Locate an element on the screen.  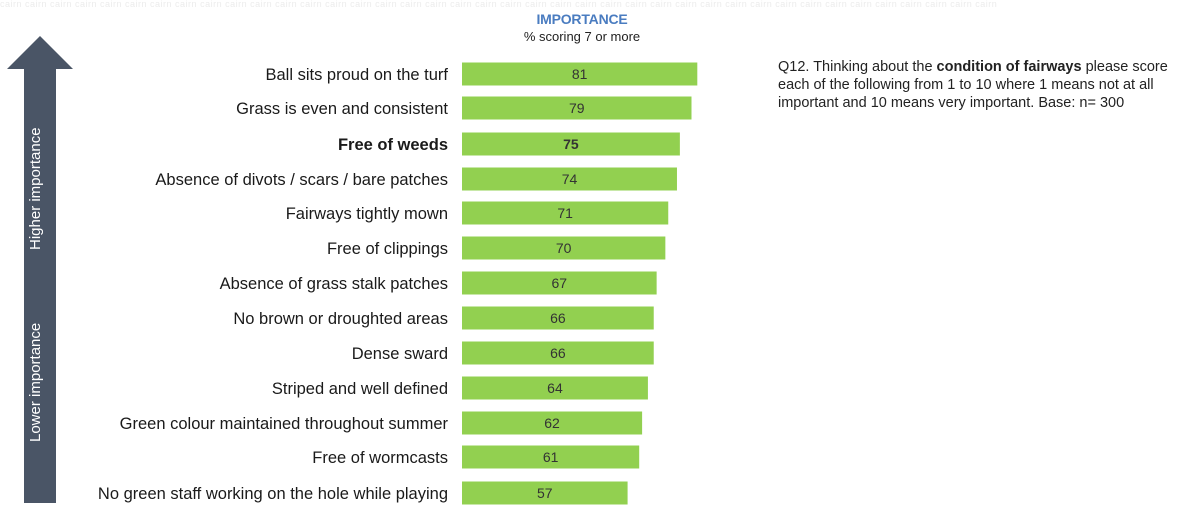
category-label: Ball sits proud on the turf is located at coordinates (356, 75).